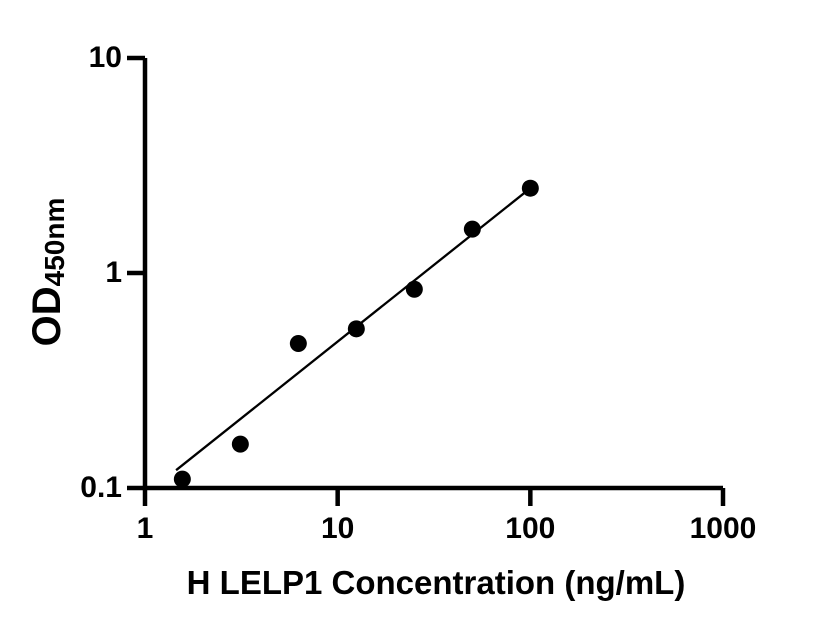  Describe the element at coordinates (436, 582) in the screenshot. I see `x-axis-title: H LELP1 Concentration (ng/mL)` at that location.